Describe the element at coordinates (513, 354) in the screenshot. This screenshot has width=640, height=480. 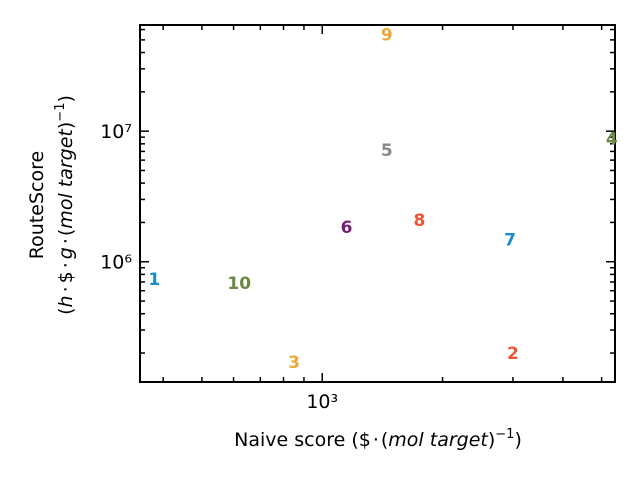
I see `data-point-label: 2` at that location.